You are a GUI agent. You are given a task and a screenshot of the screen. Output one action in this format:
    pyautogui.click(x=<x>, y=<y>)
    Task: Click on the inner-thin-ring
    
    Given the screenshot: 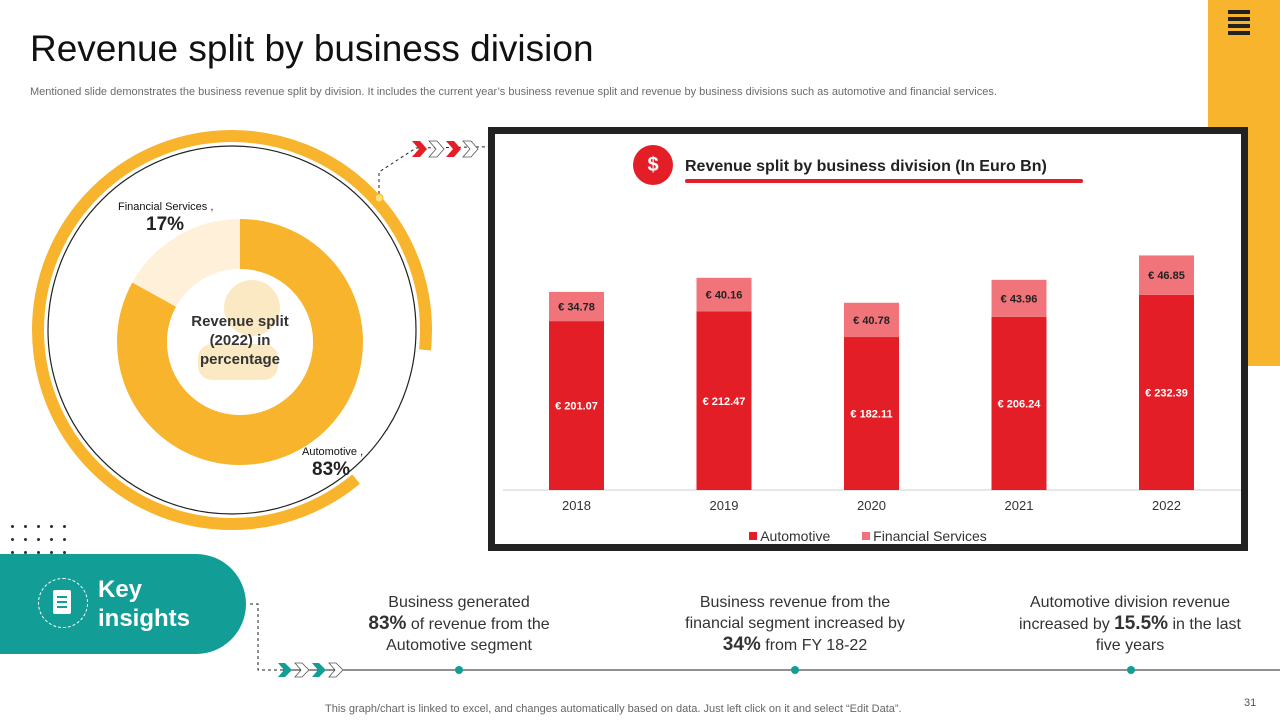 What is the action you would take?
    pyautogui.click(x=232, y=330)
    